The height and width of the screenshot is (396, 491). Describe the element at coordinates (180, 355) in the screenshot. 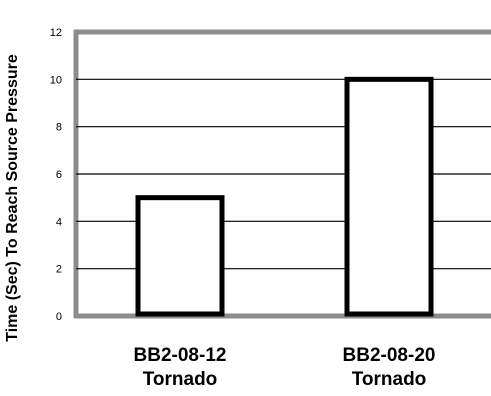

I see `x-category-label: BB2-08-12` at that location.